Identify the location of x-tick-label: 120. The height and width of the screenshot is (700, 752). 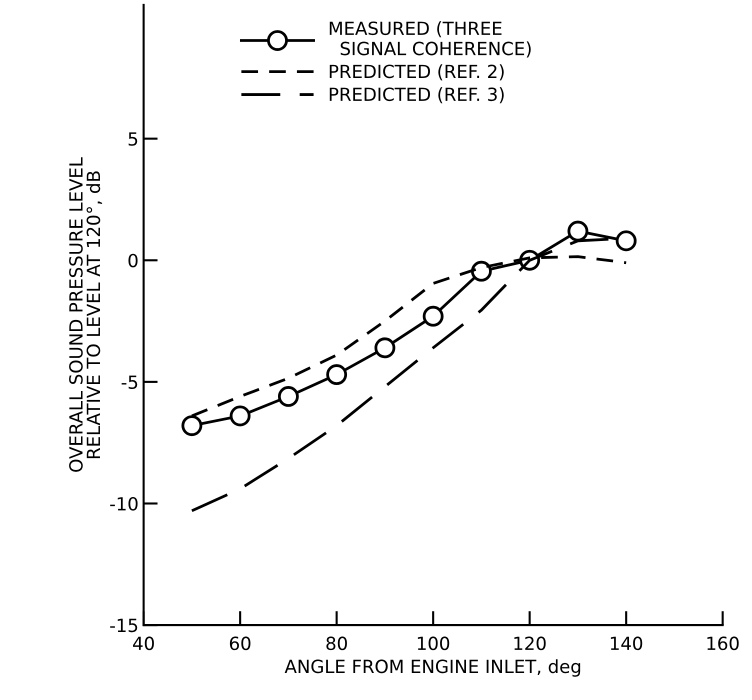
(530, 643).